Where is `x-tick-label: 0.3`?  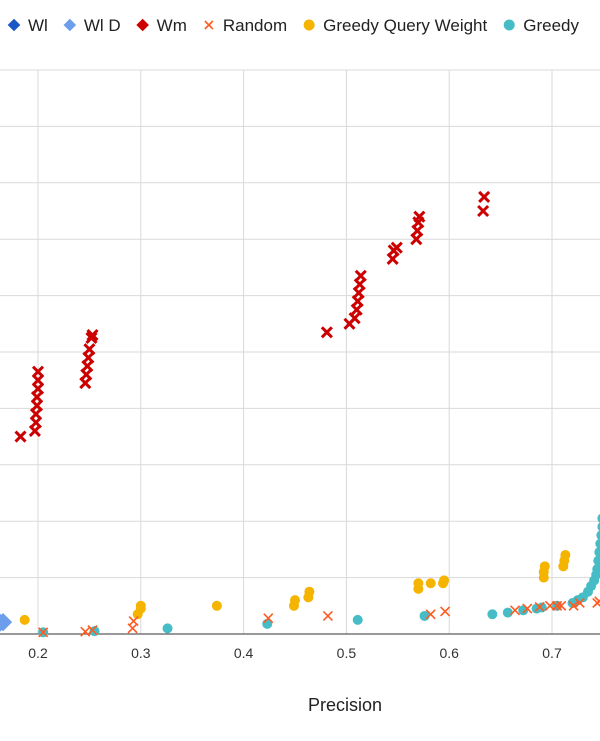
x-tick-label: 0.3 is located at coordinates (141, 653).